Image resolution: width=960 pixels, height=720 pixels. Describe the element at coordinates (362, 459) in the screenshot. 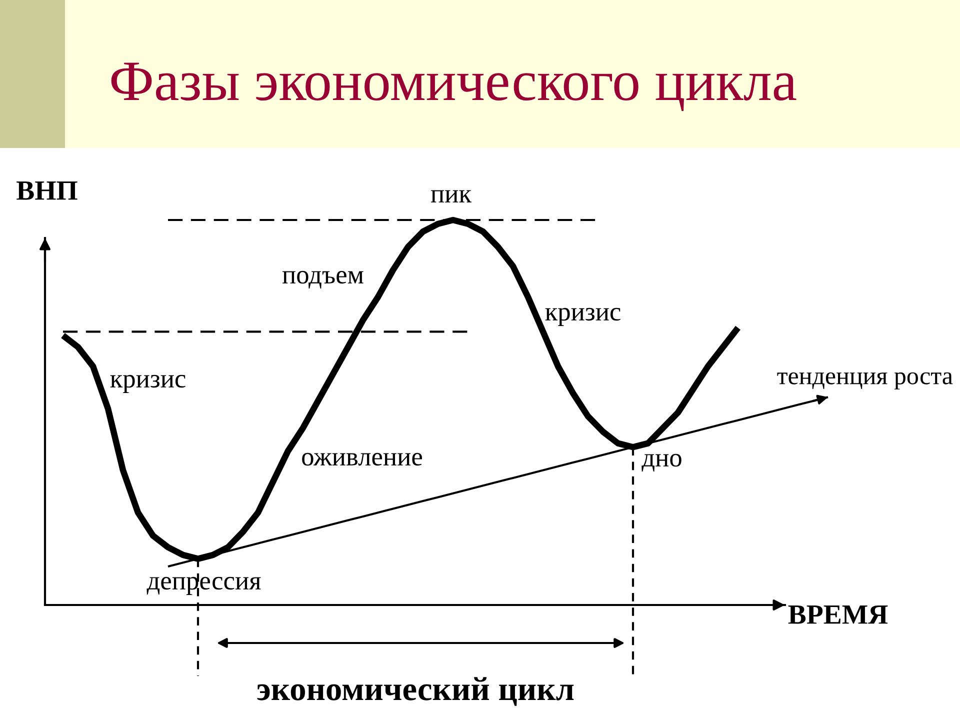

I see `annotation: оживление` at that location.